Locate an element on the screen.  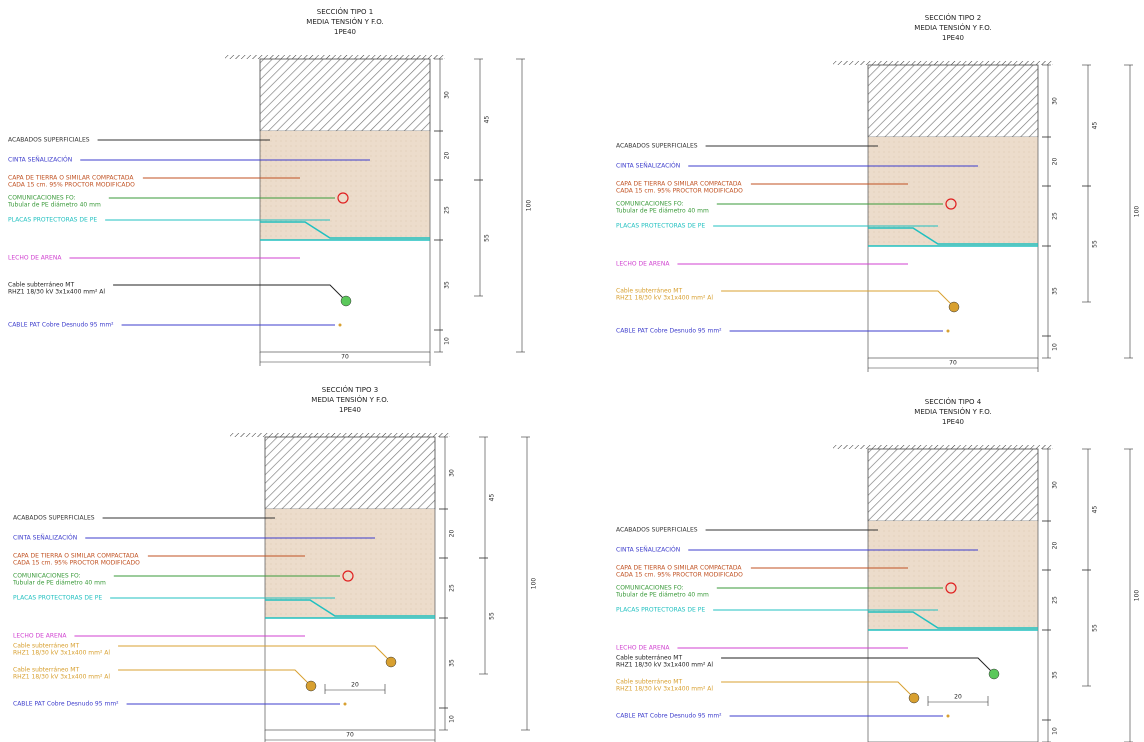
section-title: SECCIÓN TIPO 2 is located at coordinates (953, 17).